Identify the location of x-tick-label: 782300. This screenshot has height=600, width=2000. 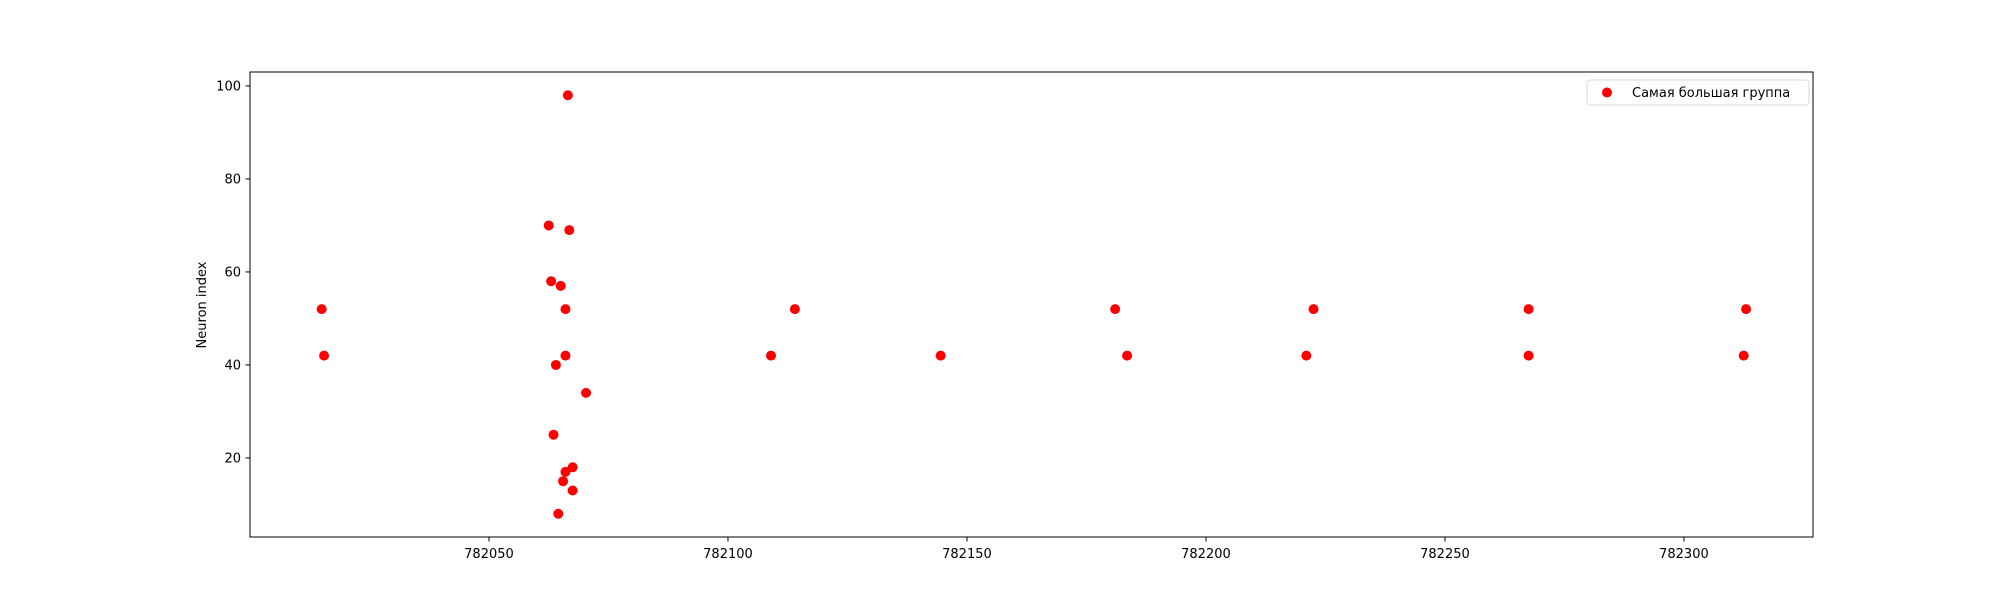
(1684, 554).